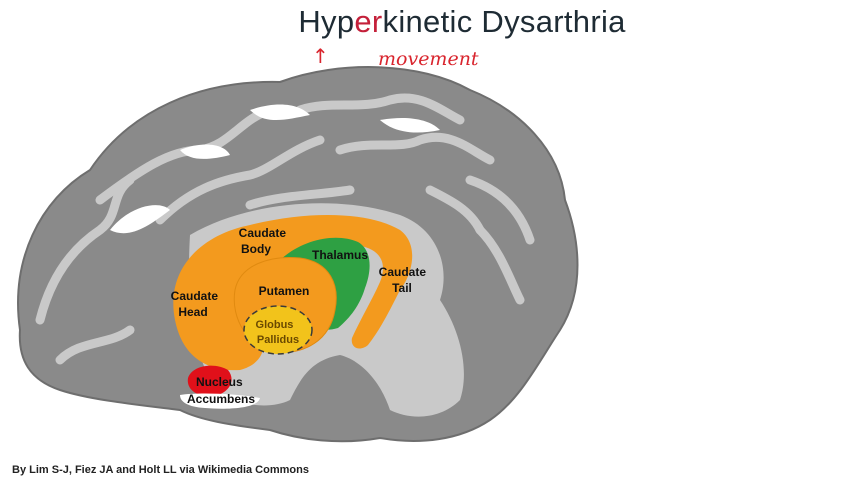  I want to click on label-thalamus: Thalamus, so click(340, 255).